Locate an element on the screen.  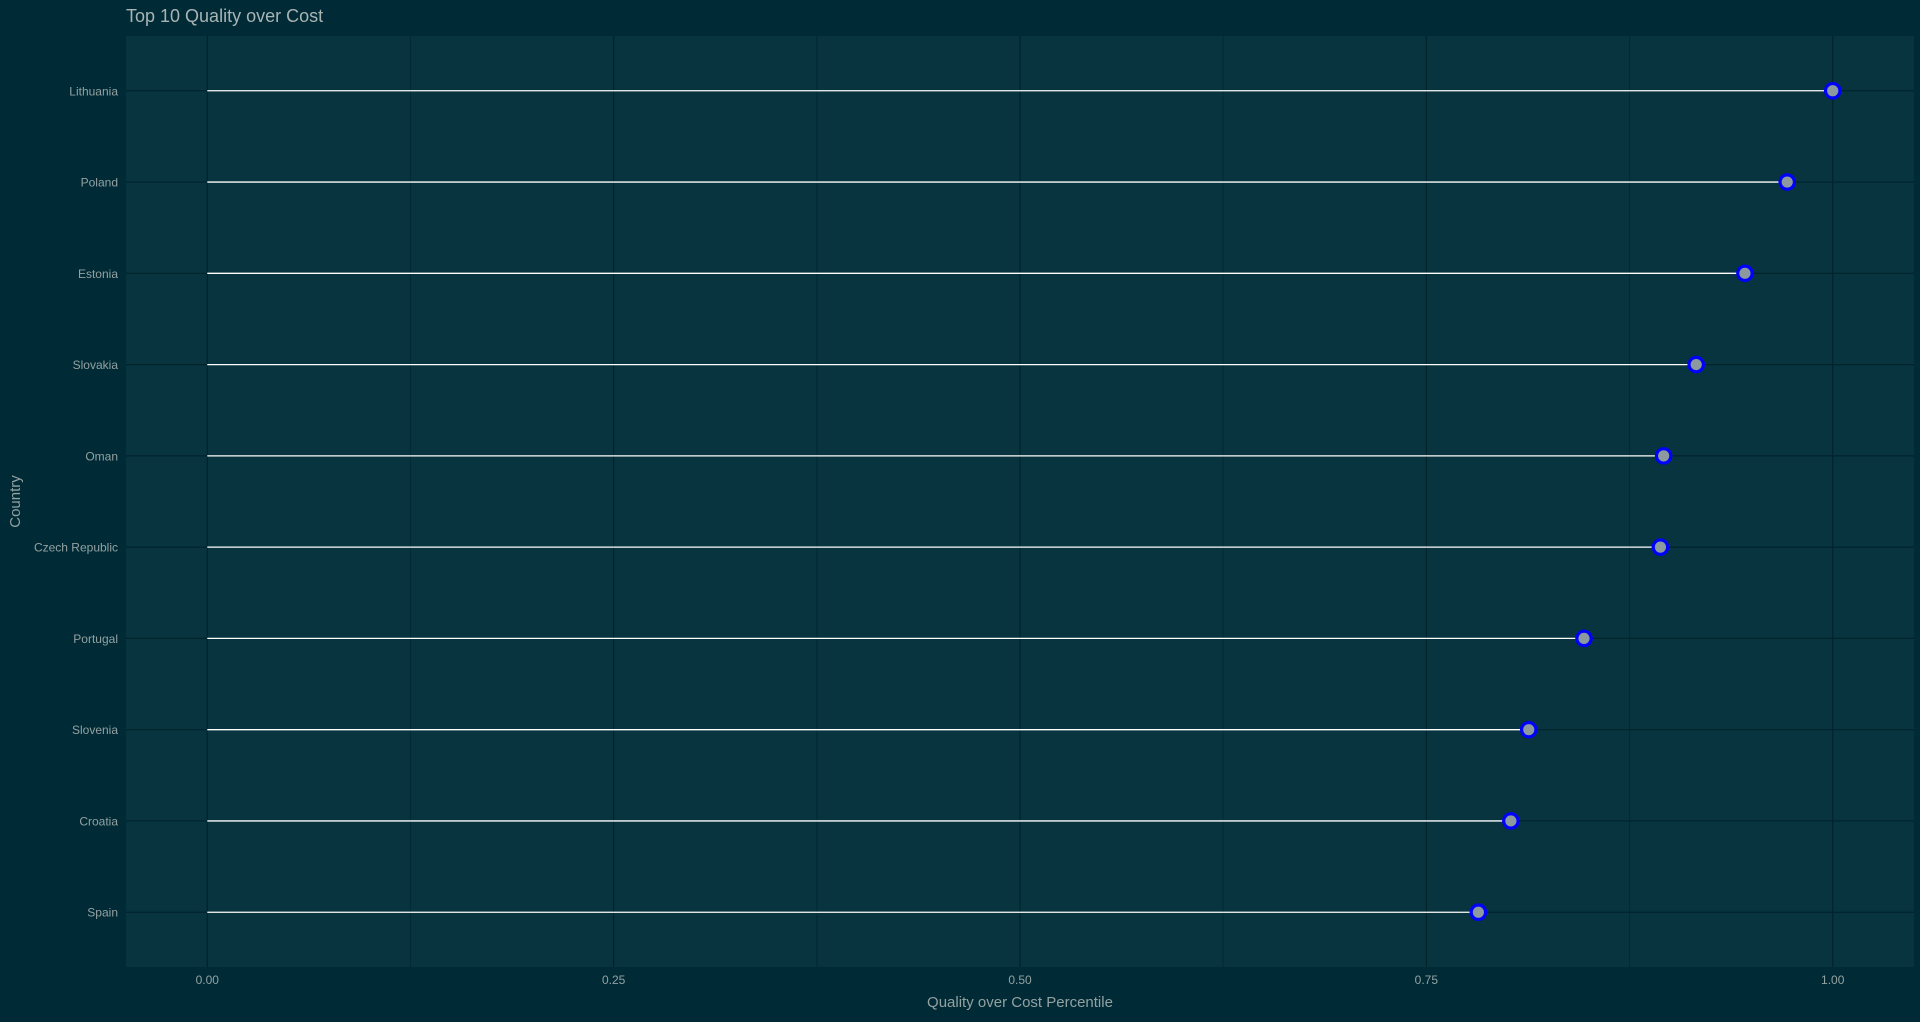
x-axis-tick-labels: 0.00 0.25 0.50 0.75 1.00 is located at coordinates (1020, 980).